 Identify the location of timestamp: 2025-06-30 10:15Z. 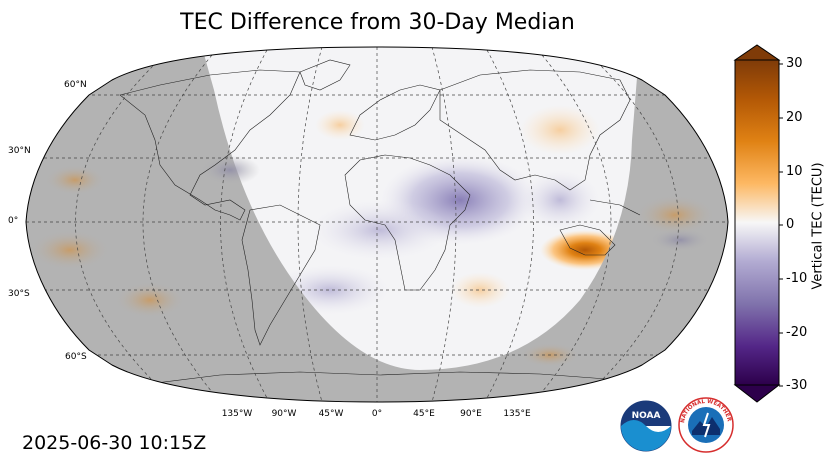
(114, 443).